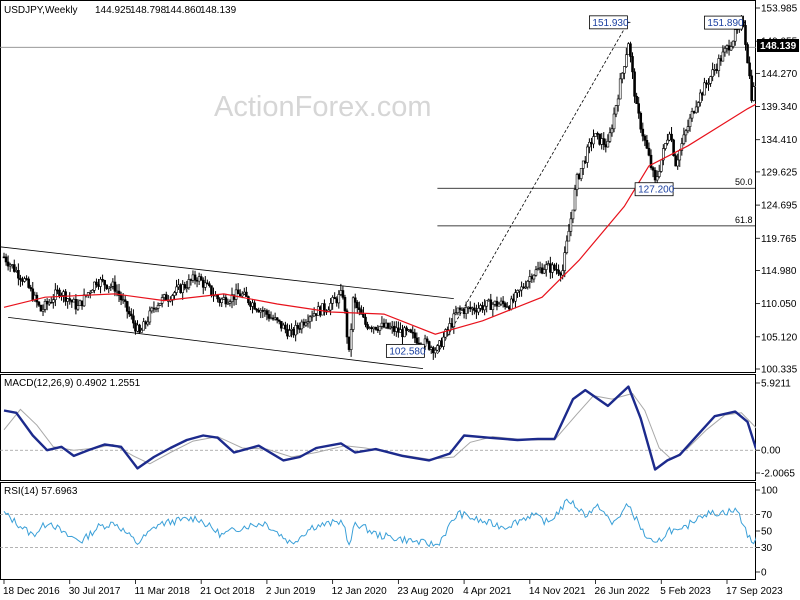 Image resolution: width=800 pixels, height=600 pixels. I want to click on ohlc-low: 144.860, so click(183, 10).